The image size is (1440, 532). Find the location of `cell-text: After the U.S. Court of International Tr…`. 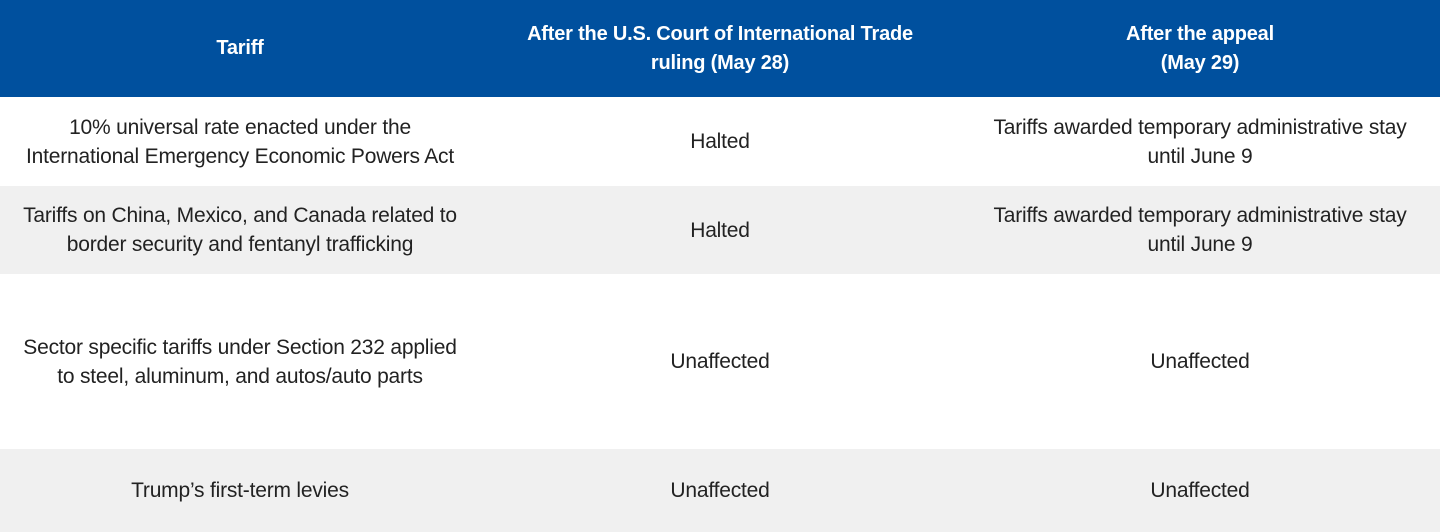

cell-text: After the U.S. Court of International Tr… is located at coordinates (720, 33).